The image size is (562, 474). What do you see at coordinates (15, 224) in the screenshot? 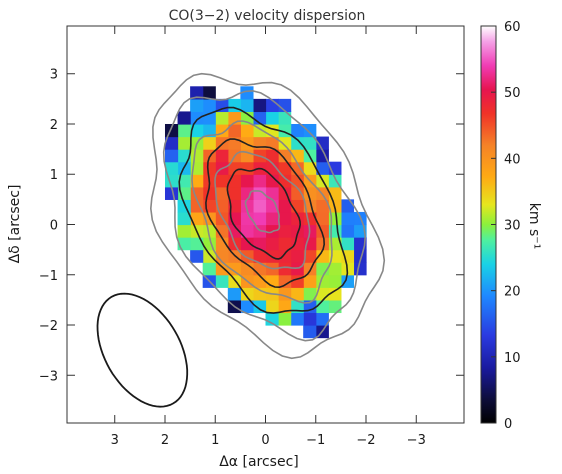
I see `y-axis-label: Δδ [arcsec]` at bounding box center [15, 224].